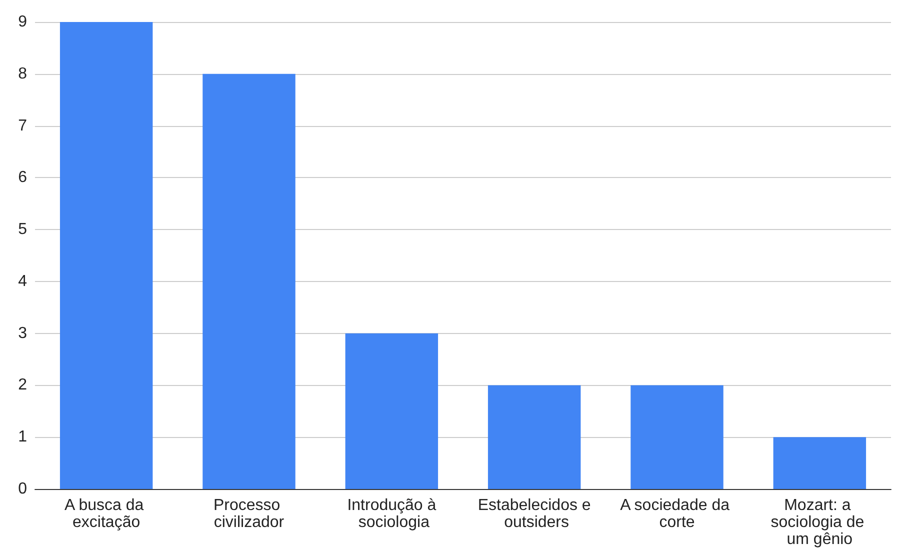 This screenshot has width=903, height=555. I want to click on y-tick-label: 4, so click(23, 281).